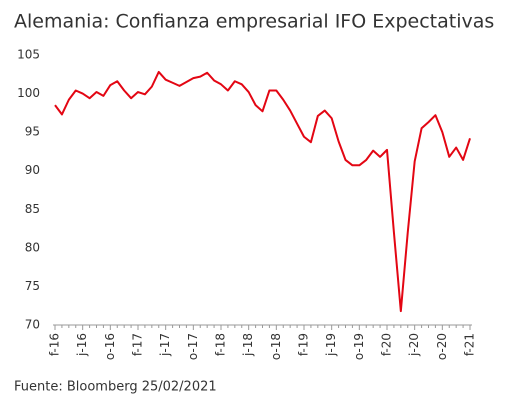  What do you see at coordinates (28, 93) in the screenshot?
I see `y-tick-label: 100` at bounding box center [28, 93].